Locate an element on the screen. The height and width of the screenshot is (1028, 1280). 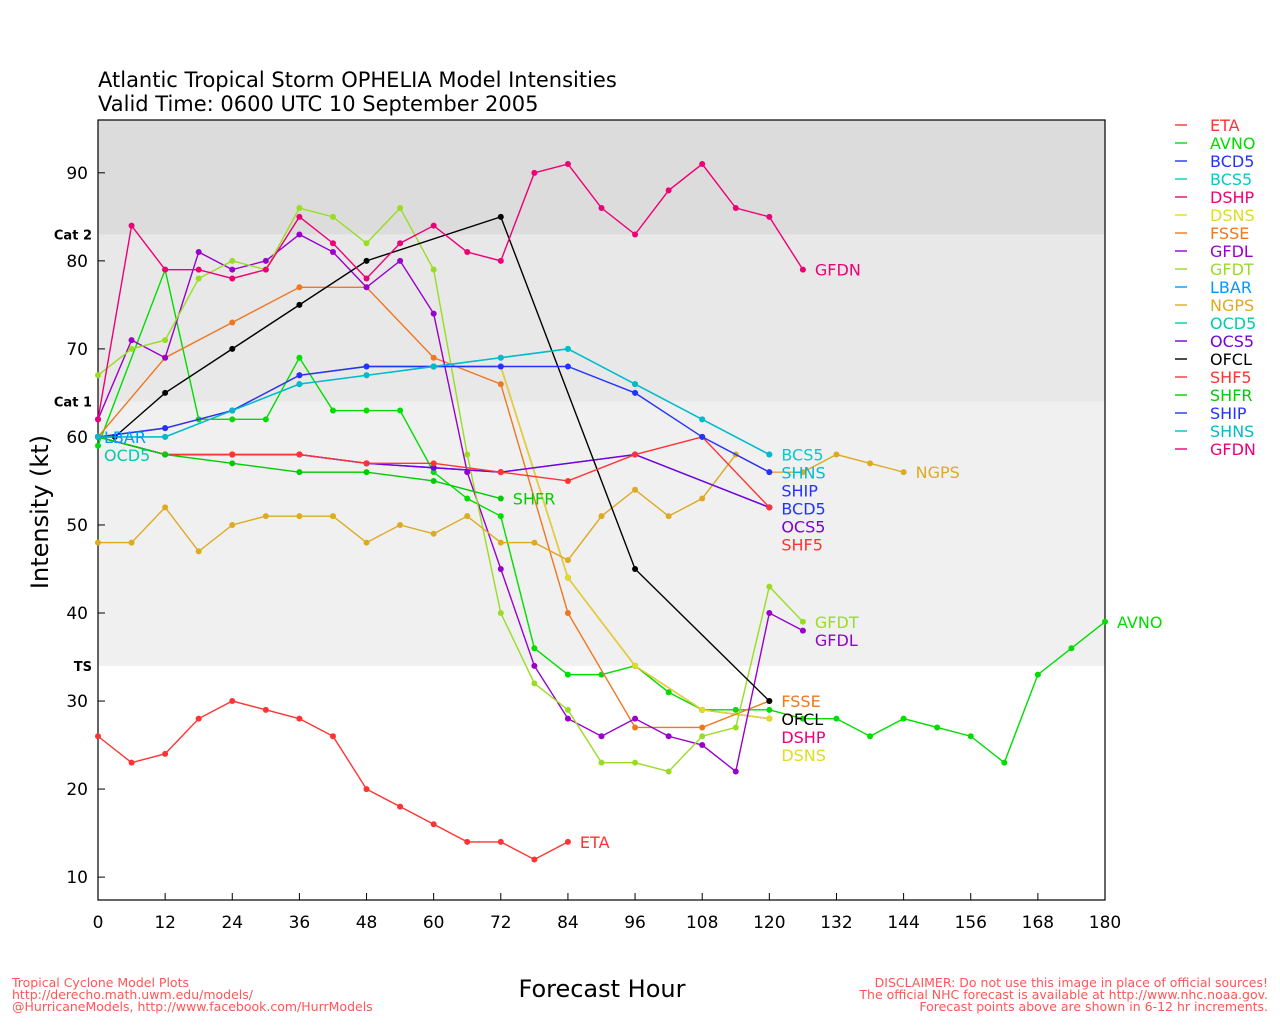
legend-entry-avno: AVNO is located at coordinates (1232, 143).